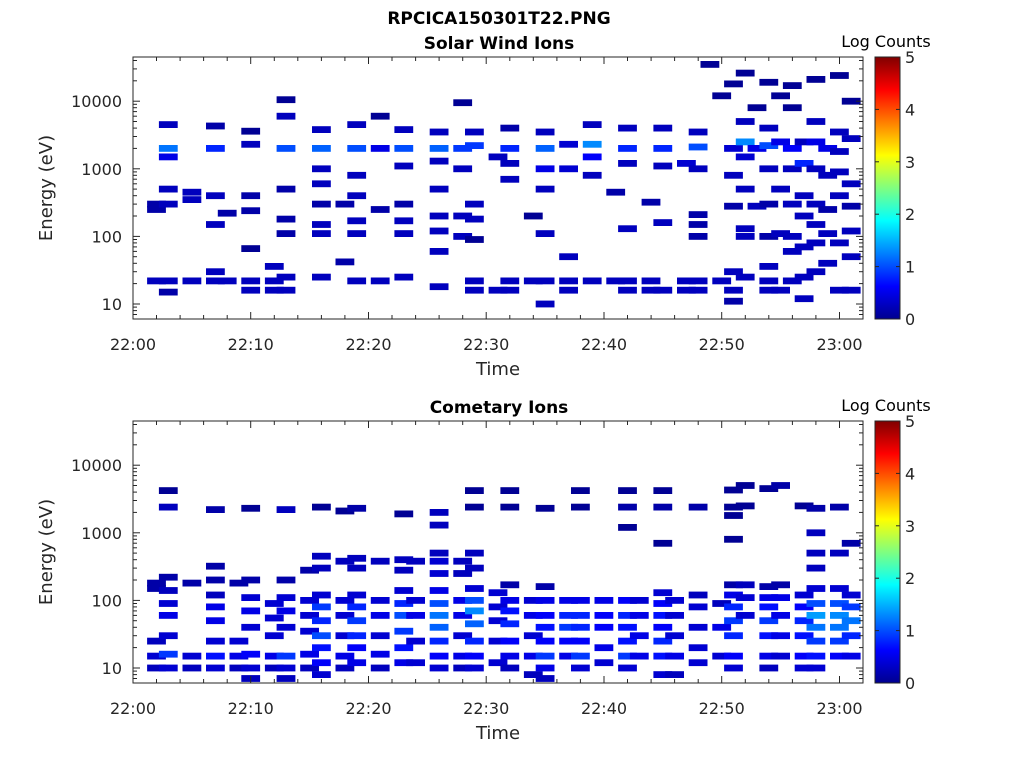 This screenshot has width=1024, height=768. I want to click on colorbar-1-ticks: 0 1 2 3 4 5, so click(895, 188).